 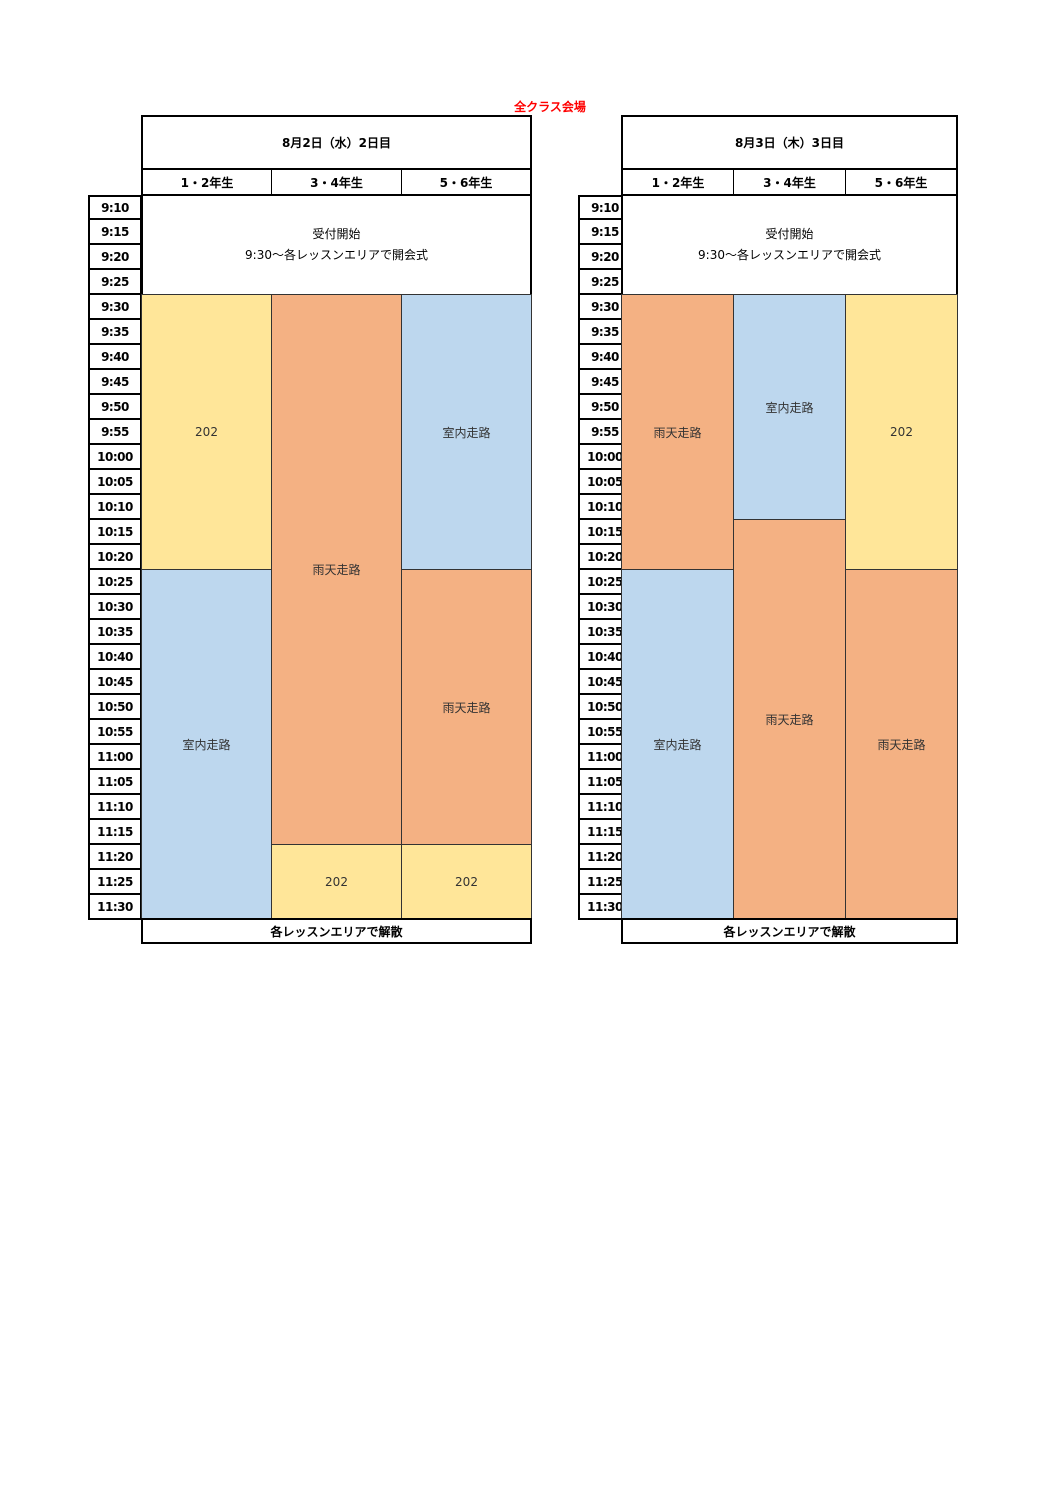 What do you see at coordinates (789, 245) in the screenshot?
I see `day2-opening: 受付開始 9:30～各レッスンエリアで開会式` at bounding box center [789, 245].